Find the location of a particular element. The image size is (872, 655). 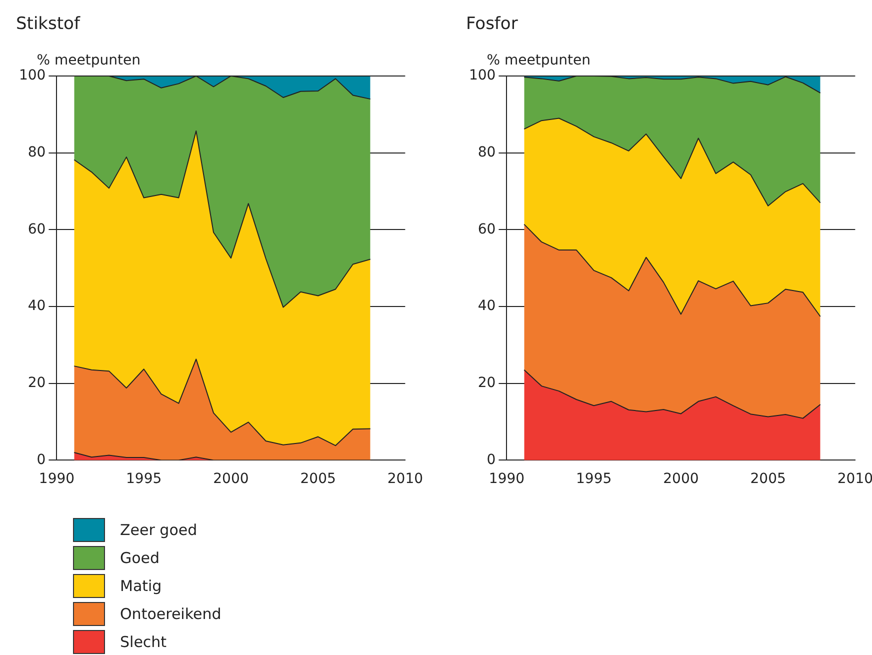

chart-title: Stikstof is located at coordinates (49, 25).